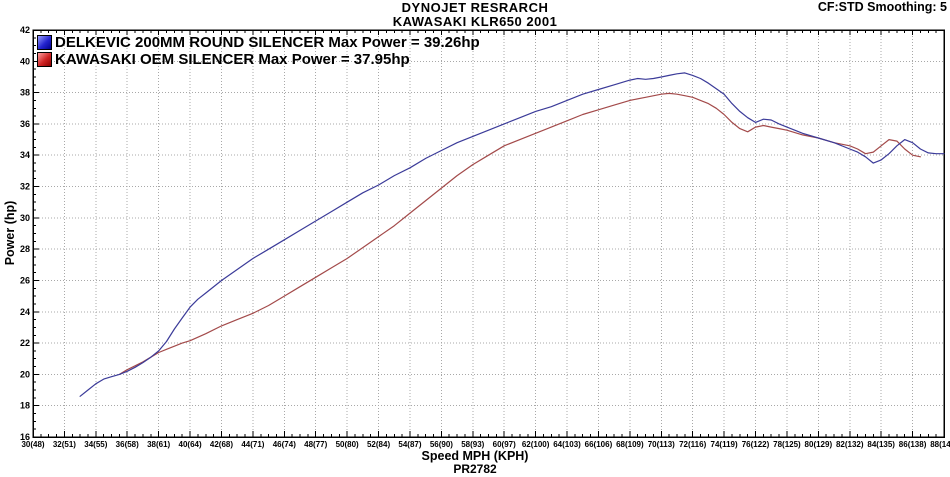  I want to click on x-tick-label: 76(122), so click(756, 444).